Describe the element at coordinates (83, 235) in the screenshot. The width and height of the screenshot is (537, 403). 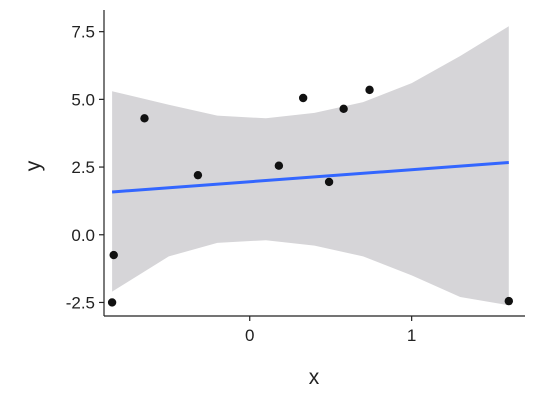
I see `y-tick-label: 0.0` at that location.